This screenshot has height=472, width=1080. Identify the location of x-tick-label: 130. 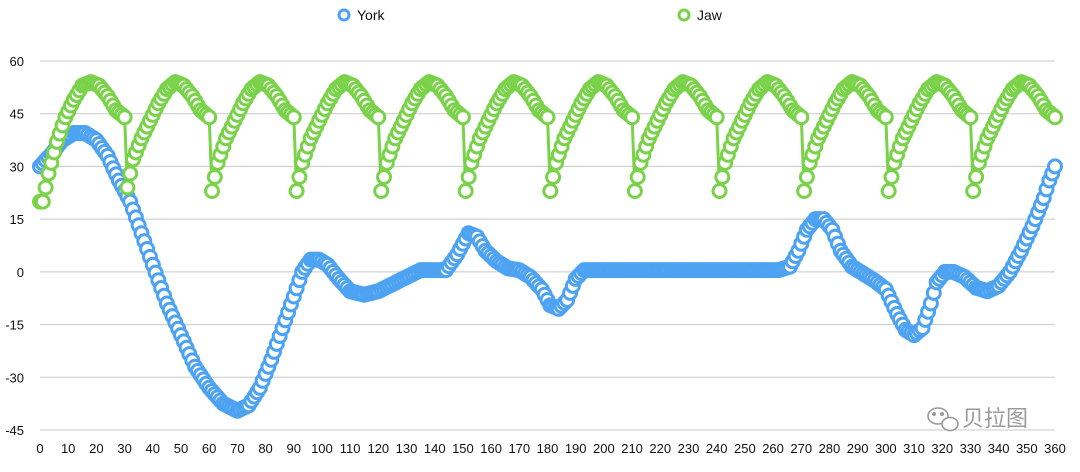
(407, 448).